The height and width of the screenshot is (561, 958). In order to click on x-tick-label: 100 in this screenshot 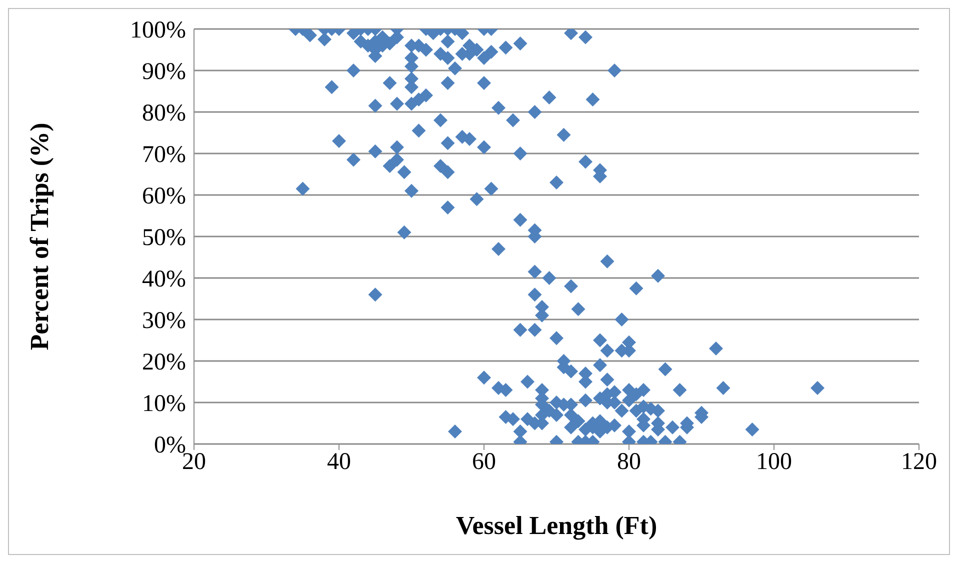, I will do `click(774, 462)`.